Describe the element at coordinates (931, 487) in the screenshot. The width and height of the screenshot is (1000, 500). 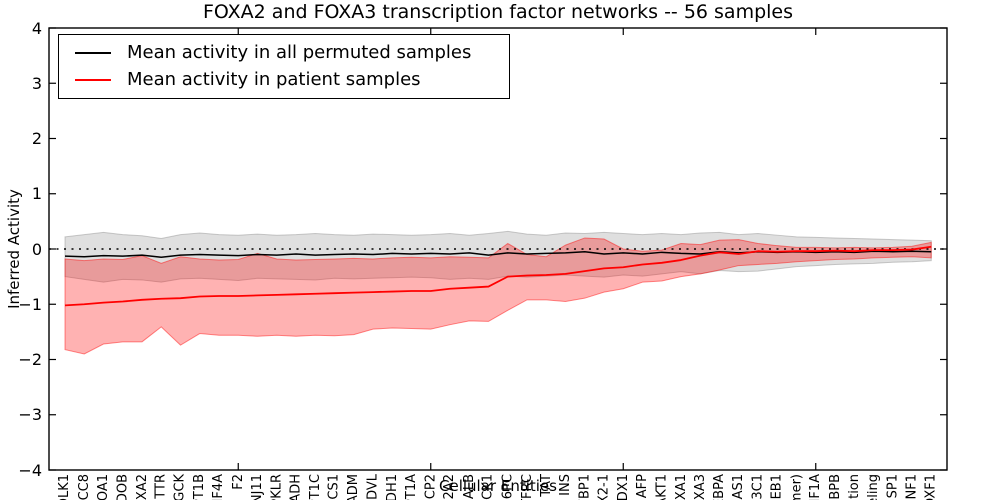
I see `x-tick-label: FOXF1` at that location.